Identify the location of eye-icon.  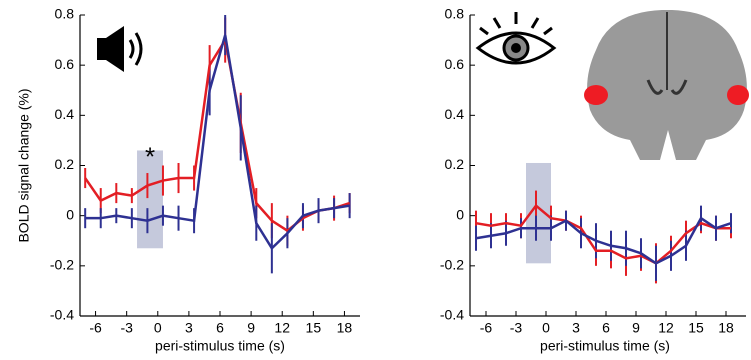
(516, 38).